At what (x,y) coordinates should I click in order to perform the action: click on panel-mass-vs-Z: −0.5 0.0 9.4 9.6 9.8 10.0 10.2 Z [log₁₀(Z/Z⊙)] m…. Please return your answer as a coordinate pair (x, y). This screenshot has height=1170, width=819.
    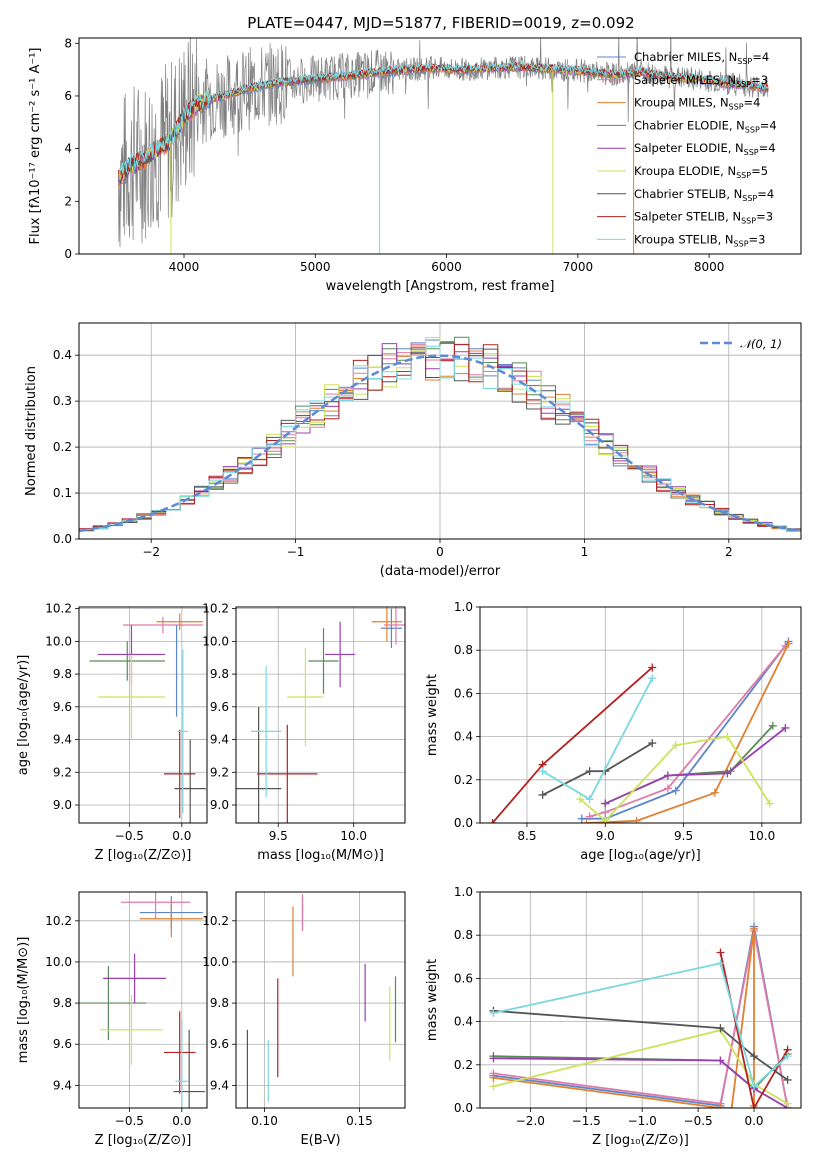
    Looking at the image, I should click on (112, 1019).